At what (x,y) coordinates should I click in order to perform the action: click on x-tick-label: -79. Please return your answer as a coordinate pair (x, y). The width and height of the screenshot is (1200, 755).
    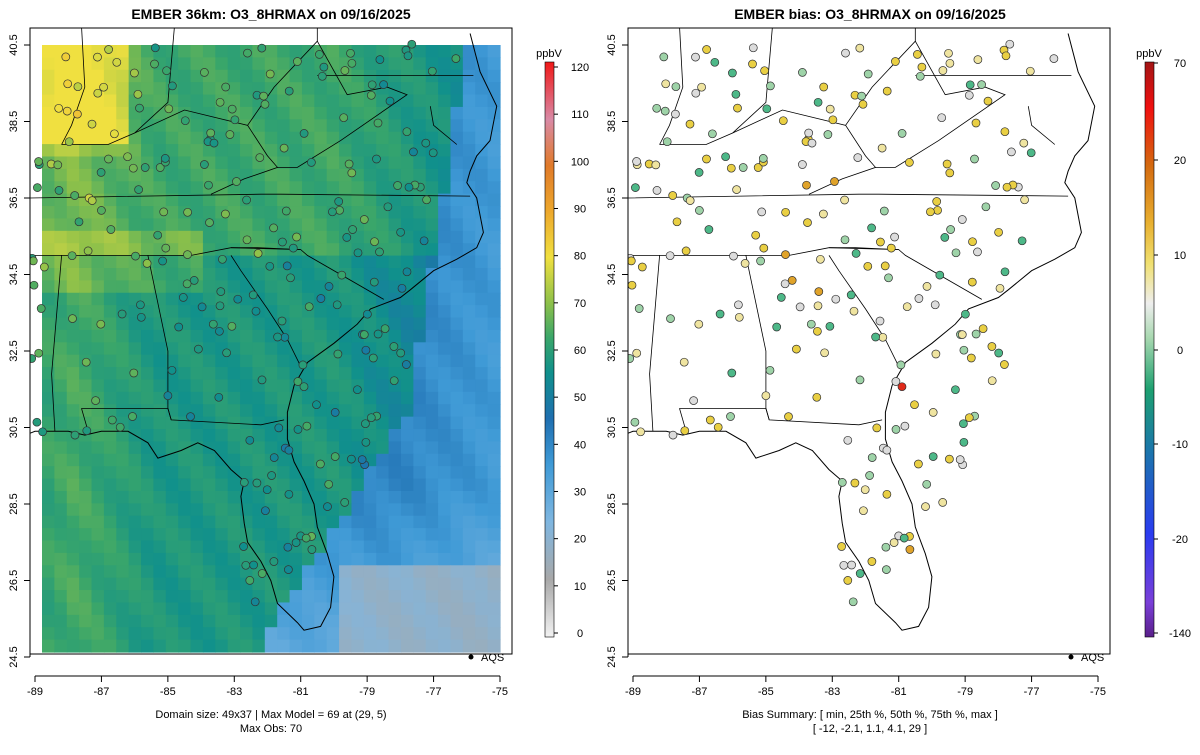
    Looking at the image, I should click on (367, 692).